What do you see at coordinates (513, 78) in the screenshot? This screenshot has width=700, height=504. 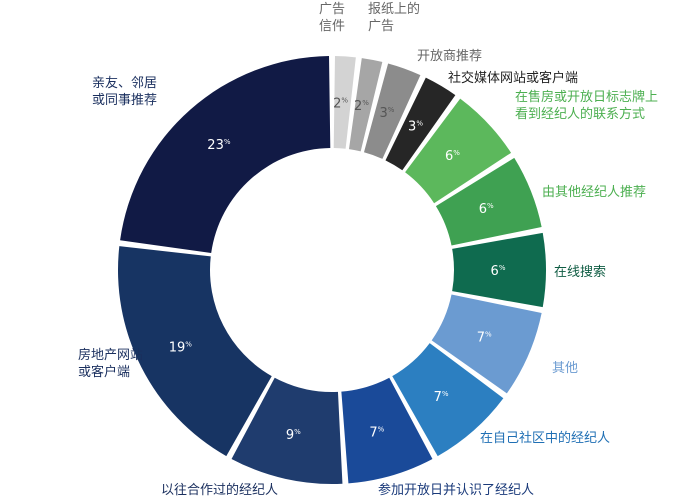 I see `category-label: 社交媒体网站或客户端` at bounding box center [513, 78].